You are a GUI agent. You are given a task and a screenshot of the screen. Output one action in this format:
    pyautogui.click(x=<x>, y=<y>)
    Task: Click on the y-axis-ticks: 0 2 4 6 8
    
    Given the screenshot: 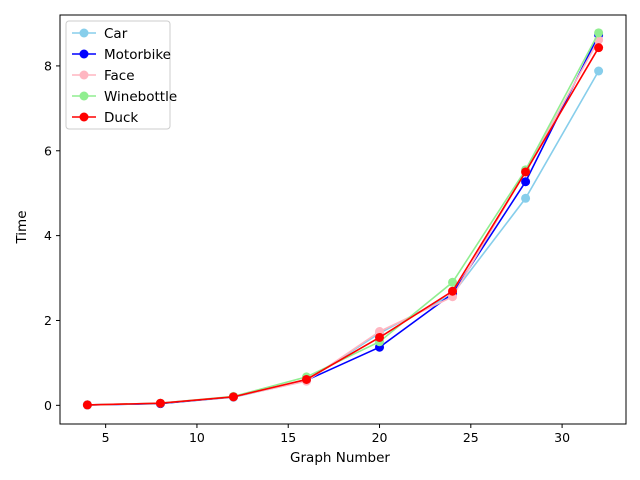 What is the action you would take?
    pyautogui.click(x=52, y=235)
    